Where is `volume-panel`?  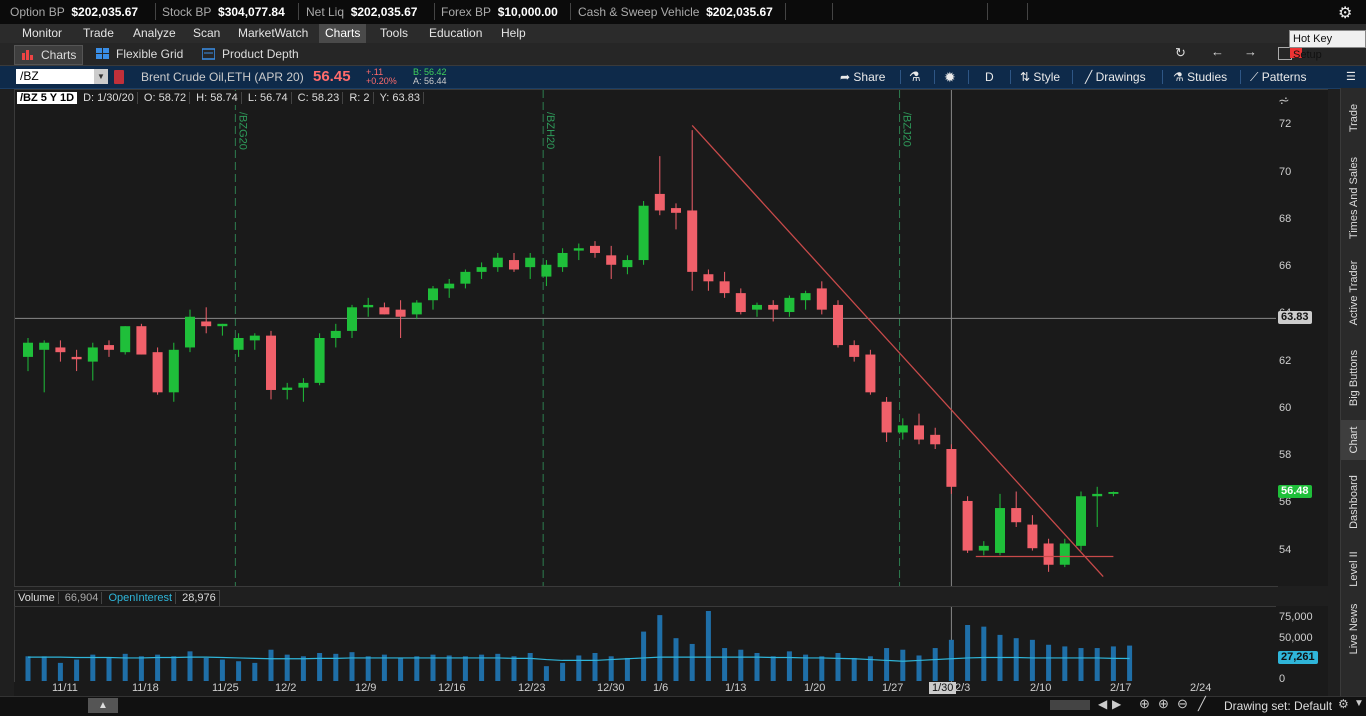 volume-panel is located at coordinates (646, 645).